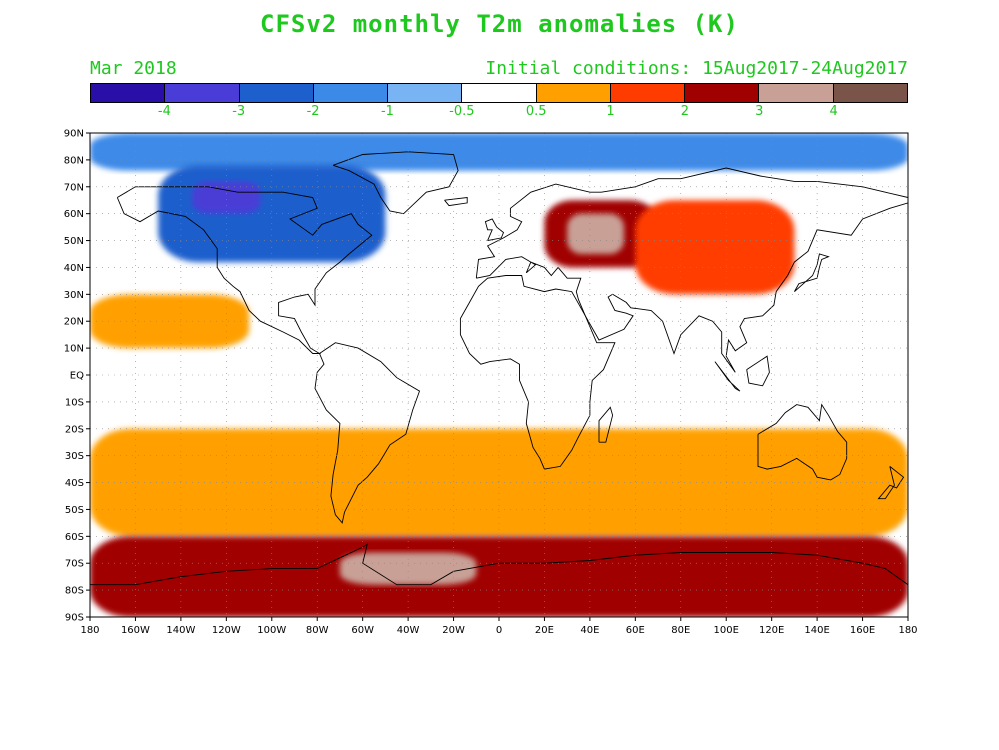  I want to click on lat-tick-label: 20N, so click(74, 322).